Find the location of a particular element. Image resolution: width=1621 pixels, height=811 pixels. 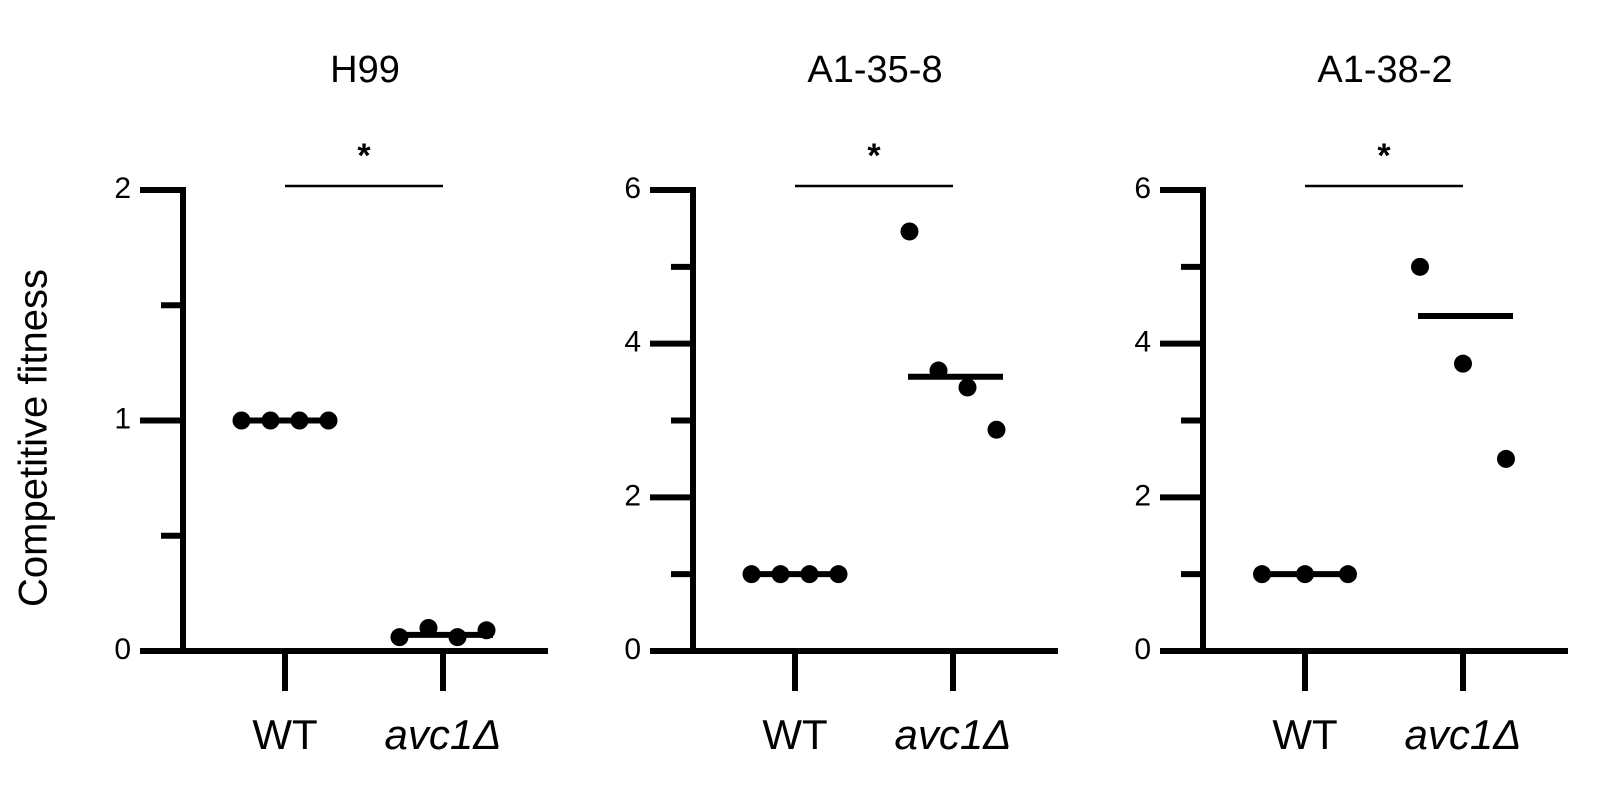

y-tick-label: 1 is located at coordinates (122, 418).